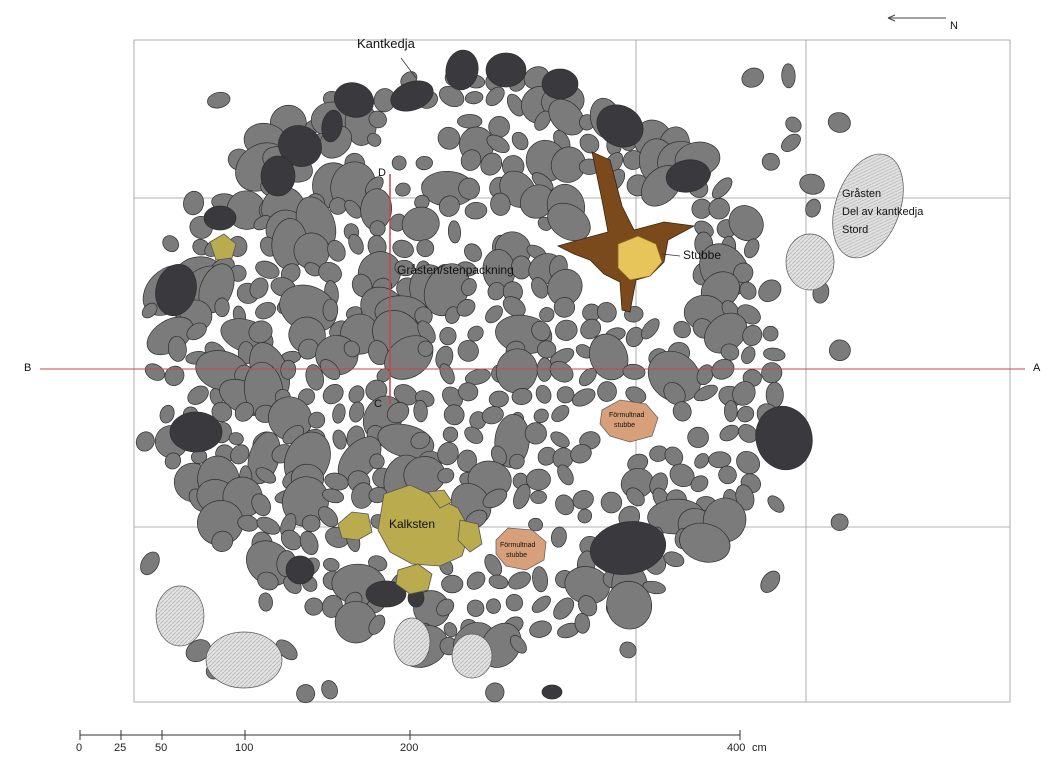  I want to click on label-grasten-right: Gråsten, so click(862, 194).